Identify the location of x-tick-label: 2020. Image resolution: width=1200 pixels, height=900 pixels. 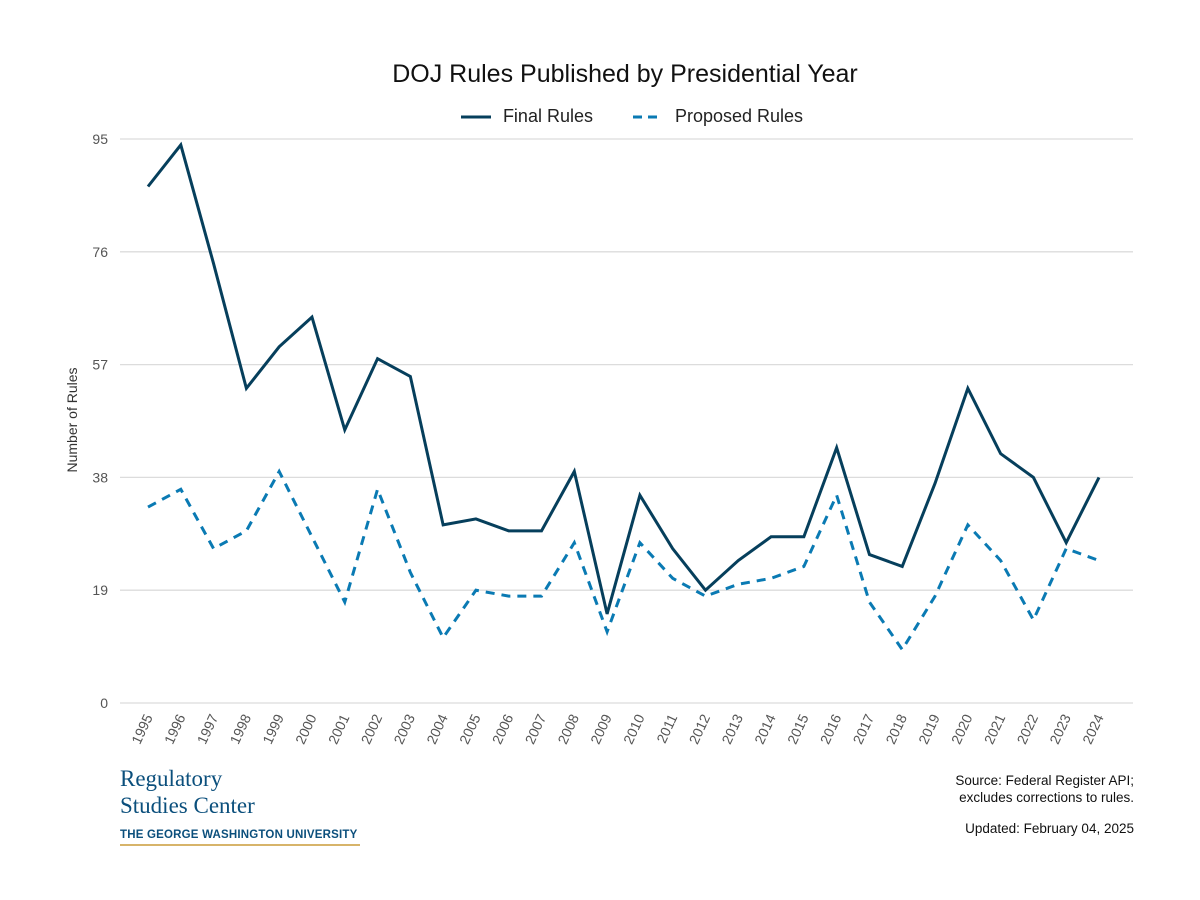
(962, 728).